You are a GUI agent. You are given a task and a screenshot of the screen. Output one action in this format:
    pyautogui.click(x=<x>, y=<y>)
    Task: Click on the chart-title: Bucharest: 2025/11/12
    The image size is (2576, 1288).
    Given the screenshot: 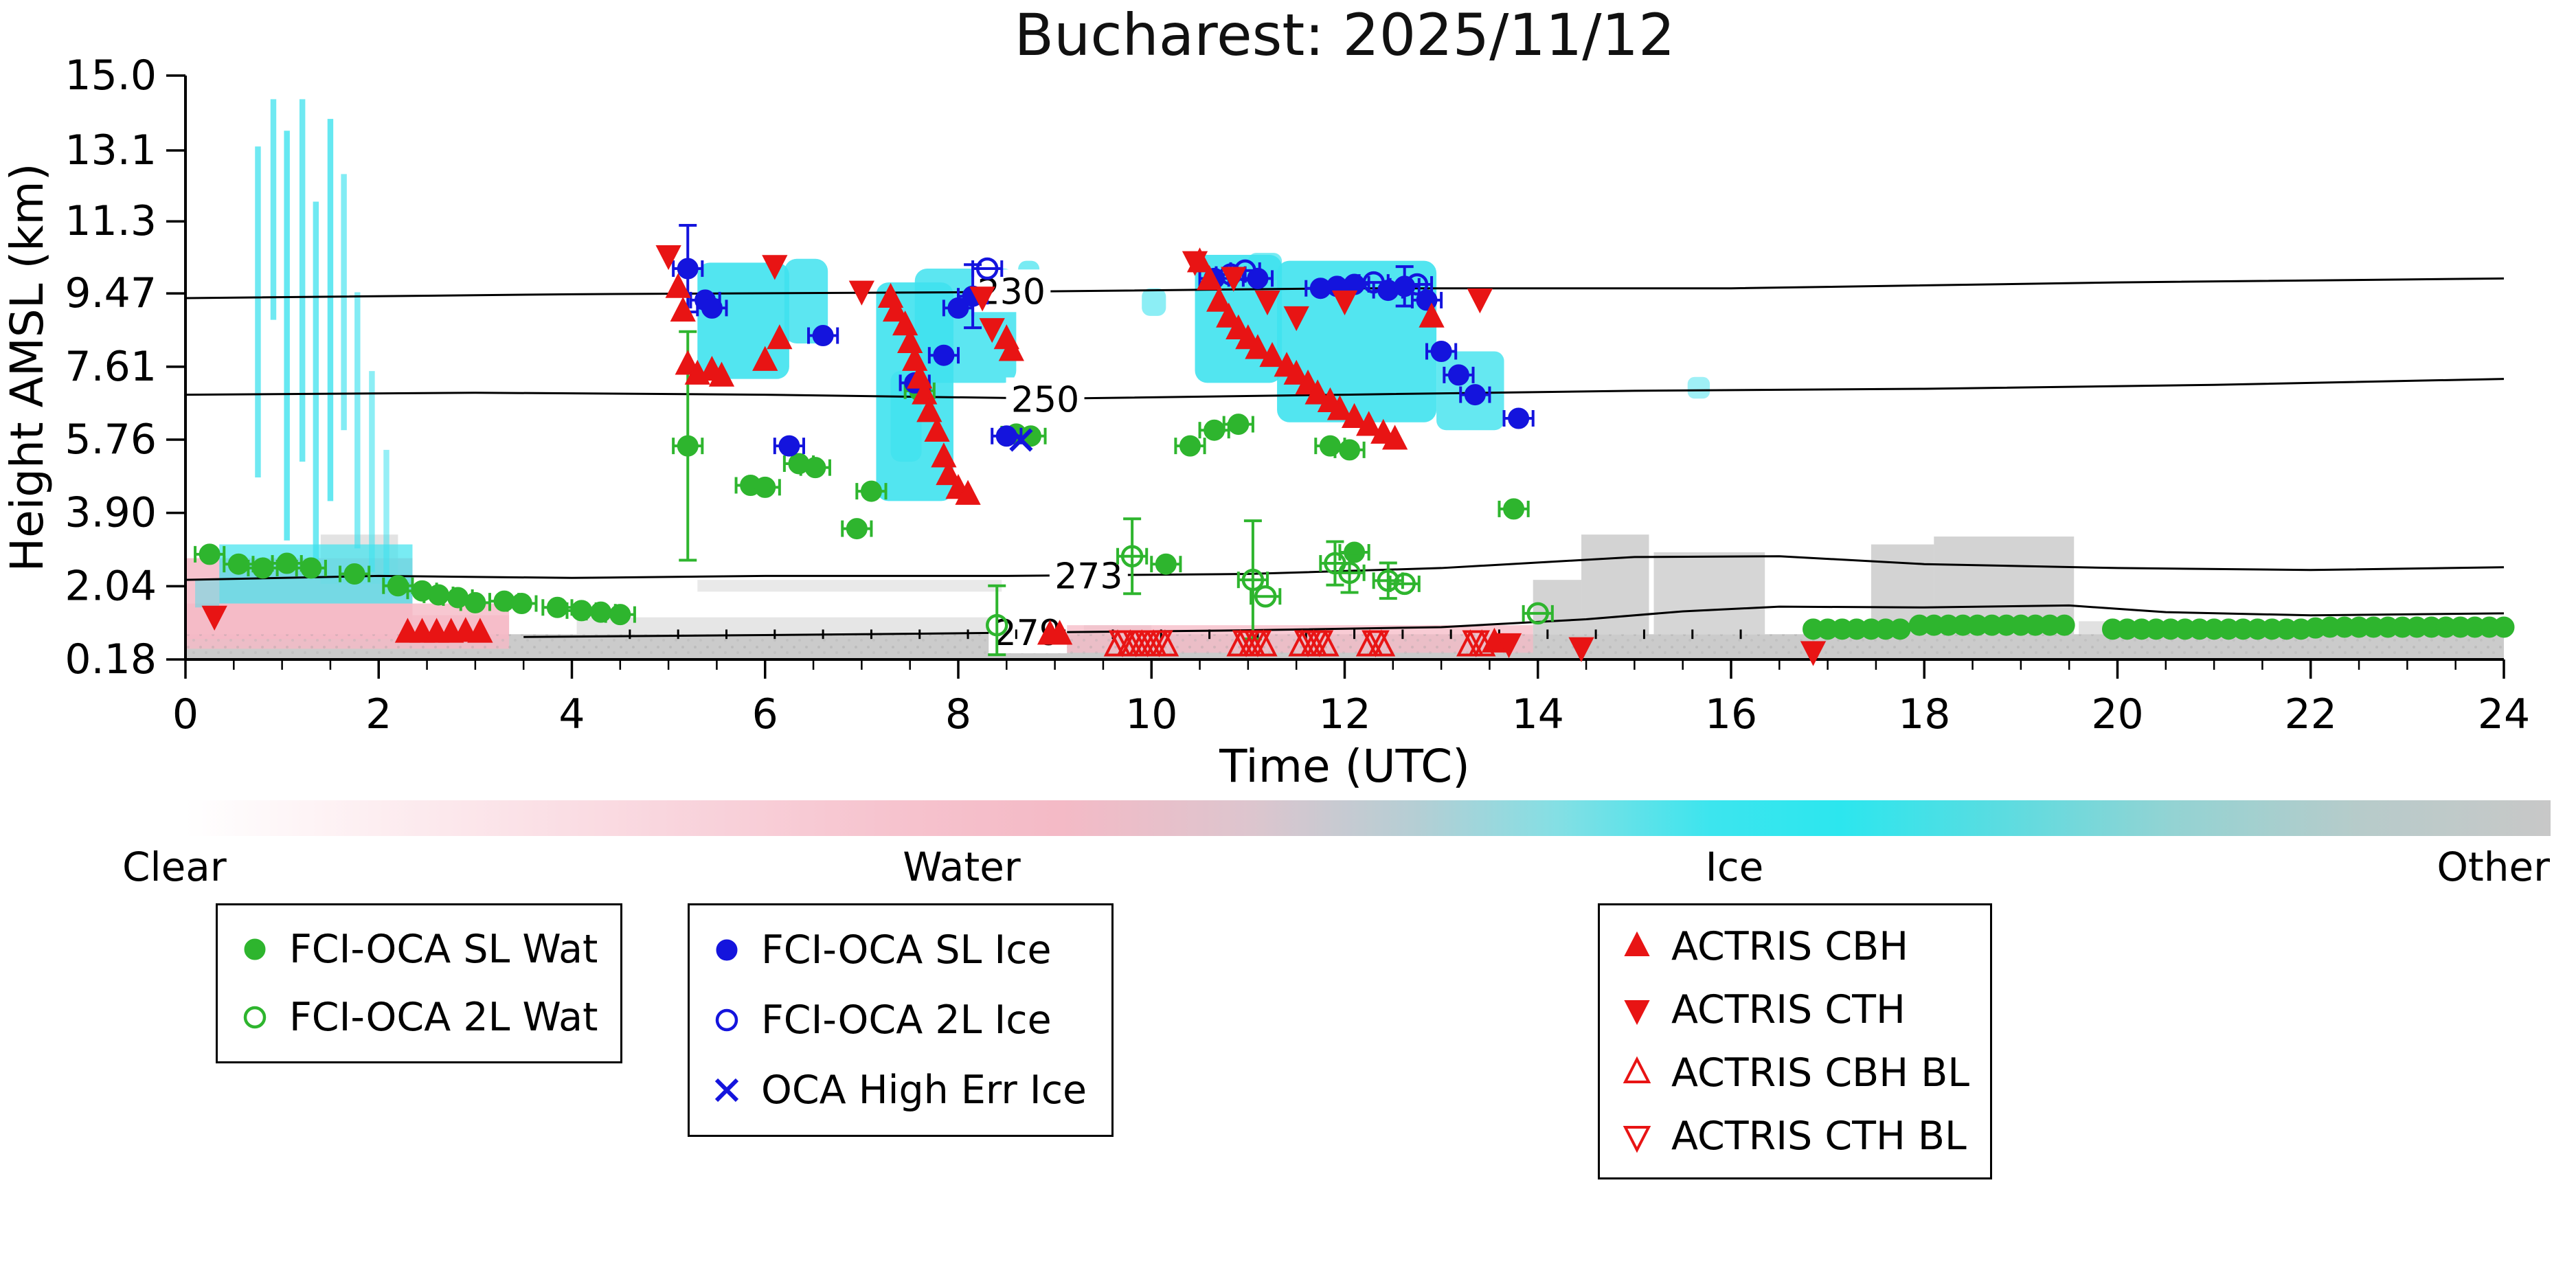 What is the action you would take?
    pyautogui.click(x=1344, y=35)
    